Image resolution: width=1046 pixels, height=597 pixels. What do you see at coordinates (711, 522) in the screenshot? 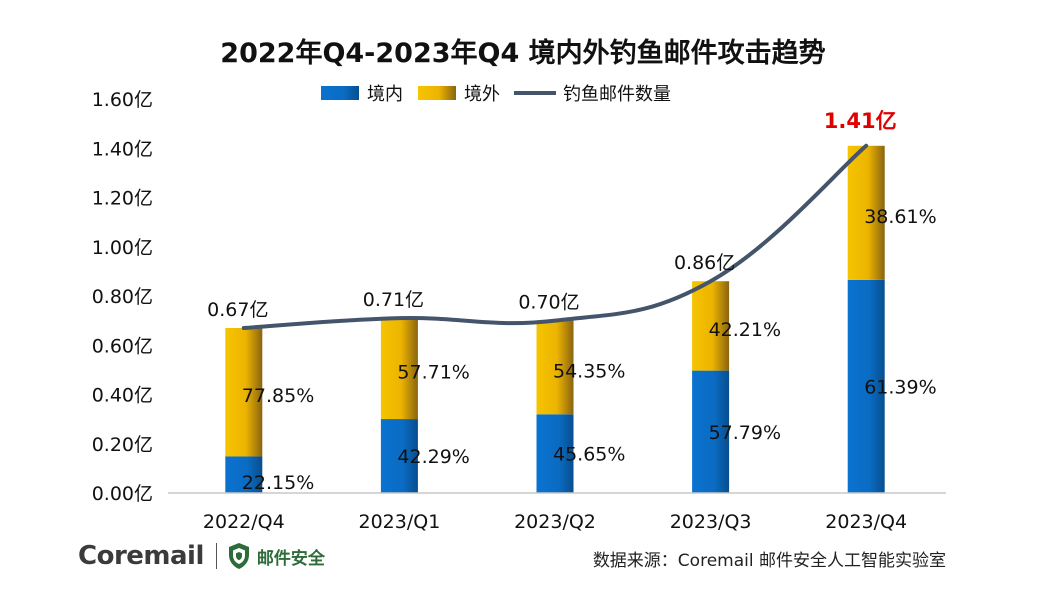
I see `x-tick-label: 2023/Q3` at bounding box center [711, 522].